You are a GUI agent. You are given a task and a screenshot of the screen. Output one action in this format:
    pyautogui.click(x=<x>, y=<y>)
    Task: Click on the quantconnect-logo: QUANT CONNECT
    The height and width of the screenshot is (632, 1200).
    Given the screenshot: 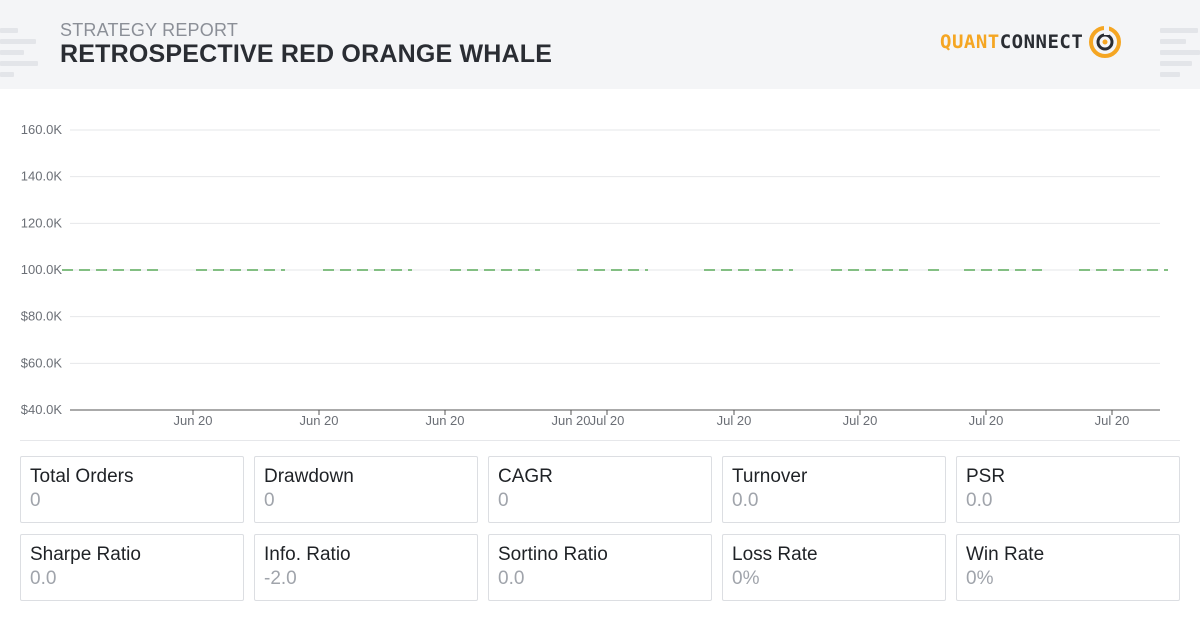 What is the action you would take?
    pyautogui.click(x=1031, y=42)
    